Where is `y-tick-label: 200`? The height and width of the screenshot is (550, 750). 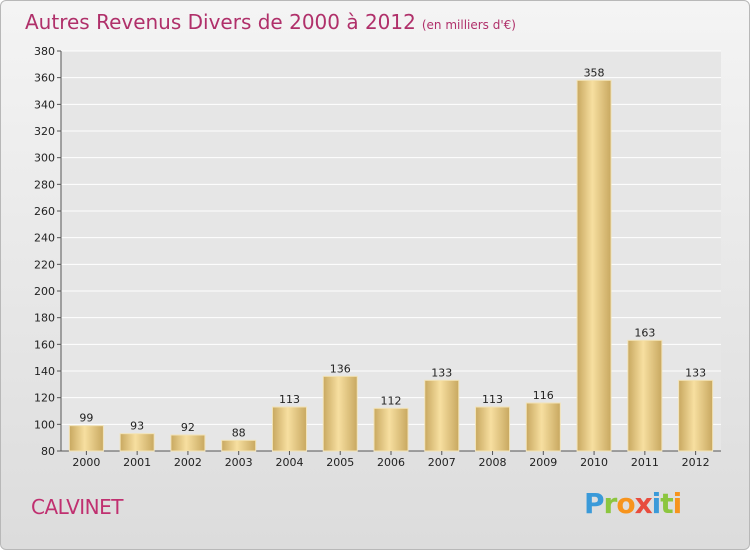
y-tick-label: 200 is located at coordinates (44, 291).